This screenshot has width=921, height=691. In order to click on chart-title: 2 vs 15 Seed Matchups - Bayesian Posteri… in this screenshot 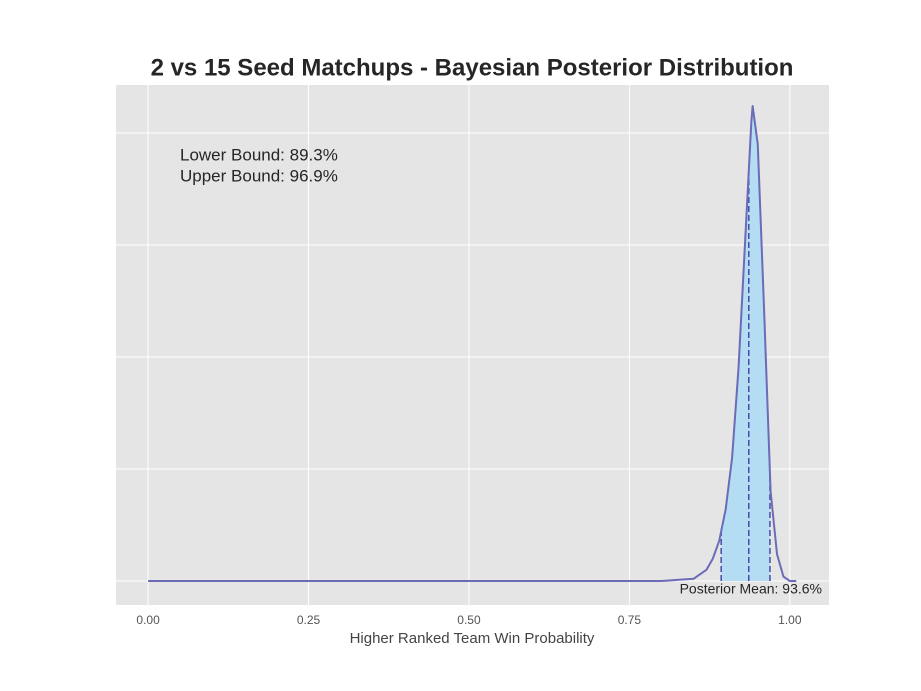, I will do `click(472, 67)`.